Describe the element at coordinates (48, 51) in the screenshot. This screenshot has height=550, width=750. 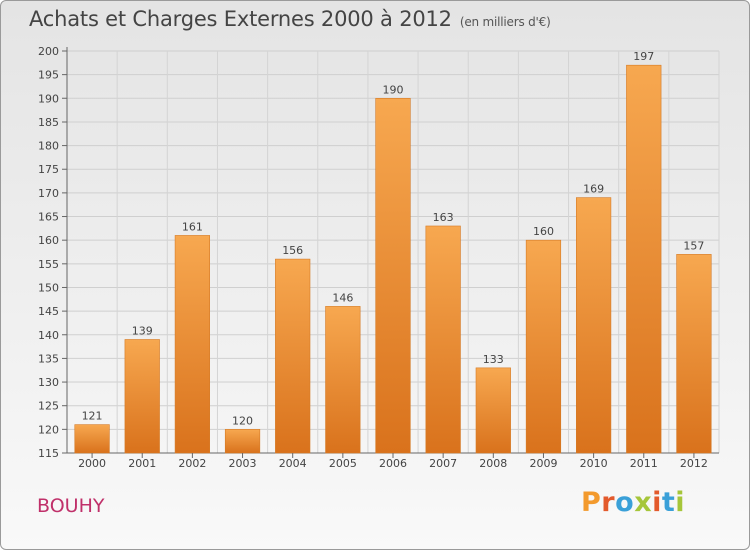
I see `y-tick-label: 200` at that location.